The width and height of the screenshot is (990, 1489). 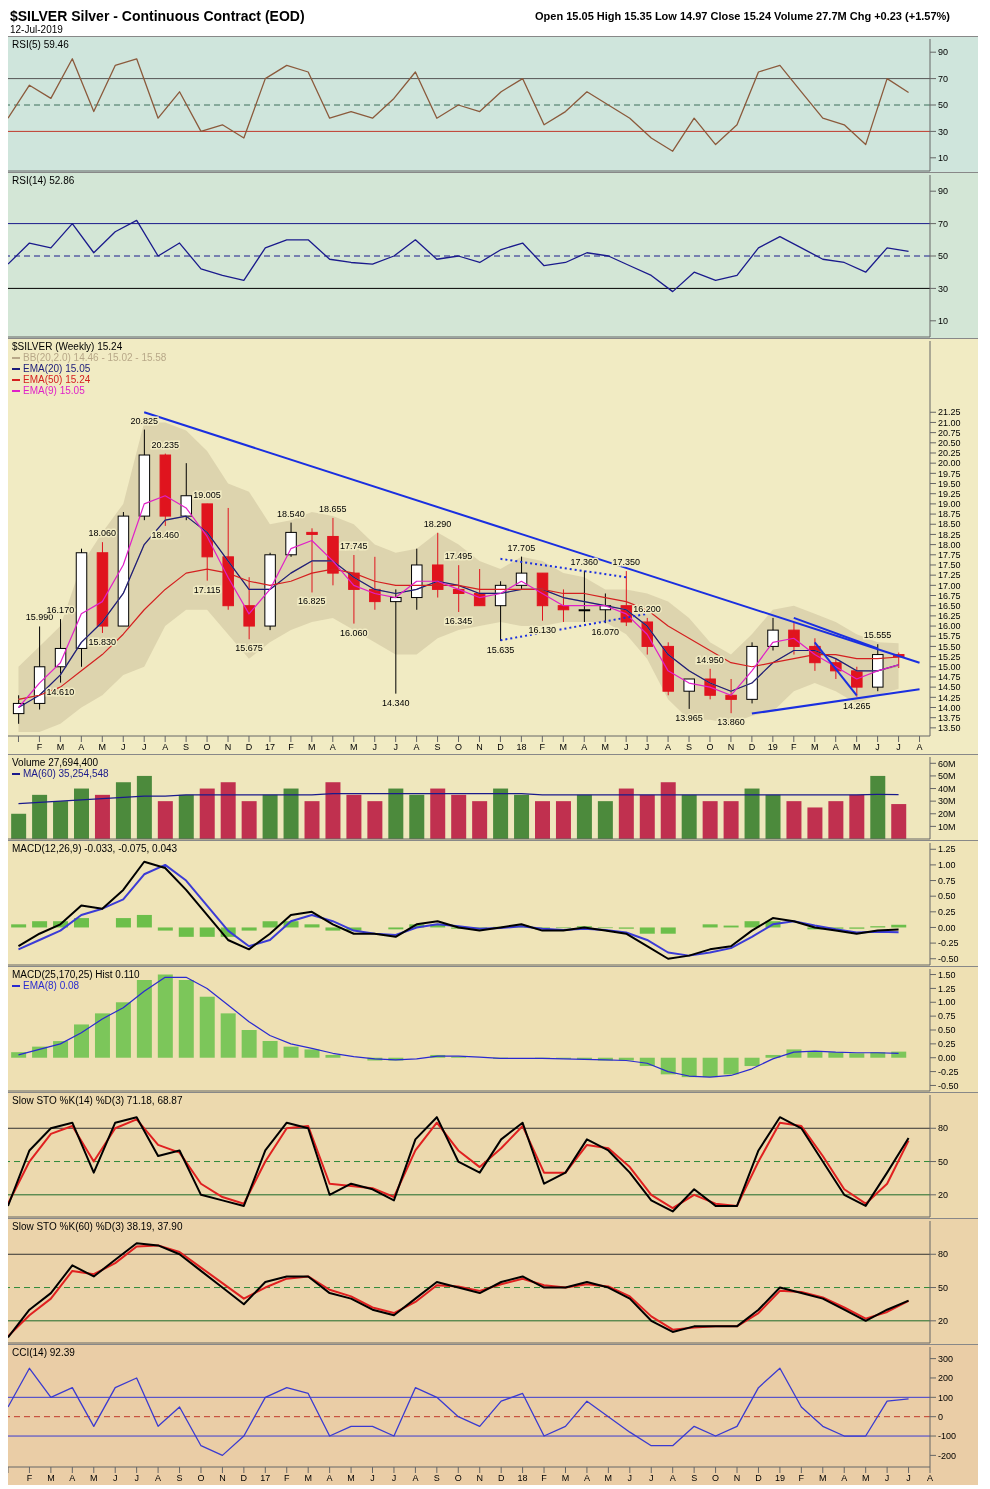 I want to click on y-tick-label: 30M, so click(x=947, y=801).